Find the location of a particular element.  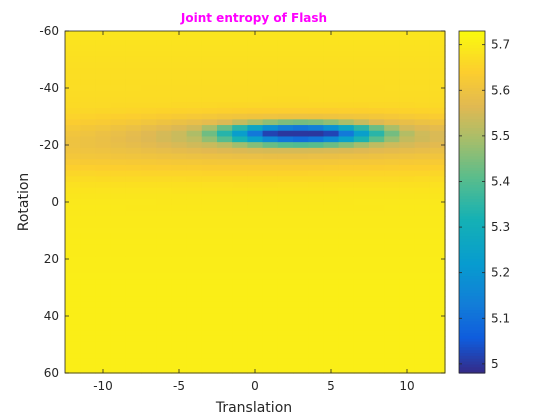

x-tick-label: -10 is located at coordinates (103, 386).